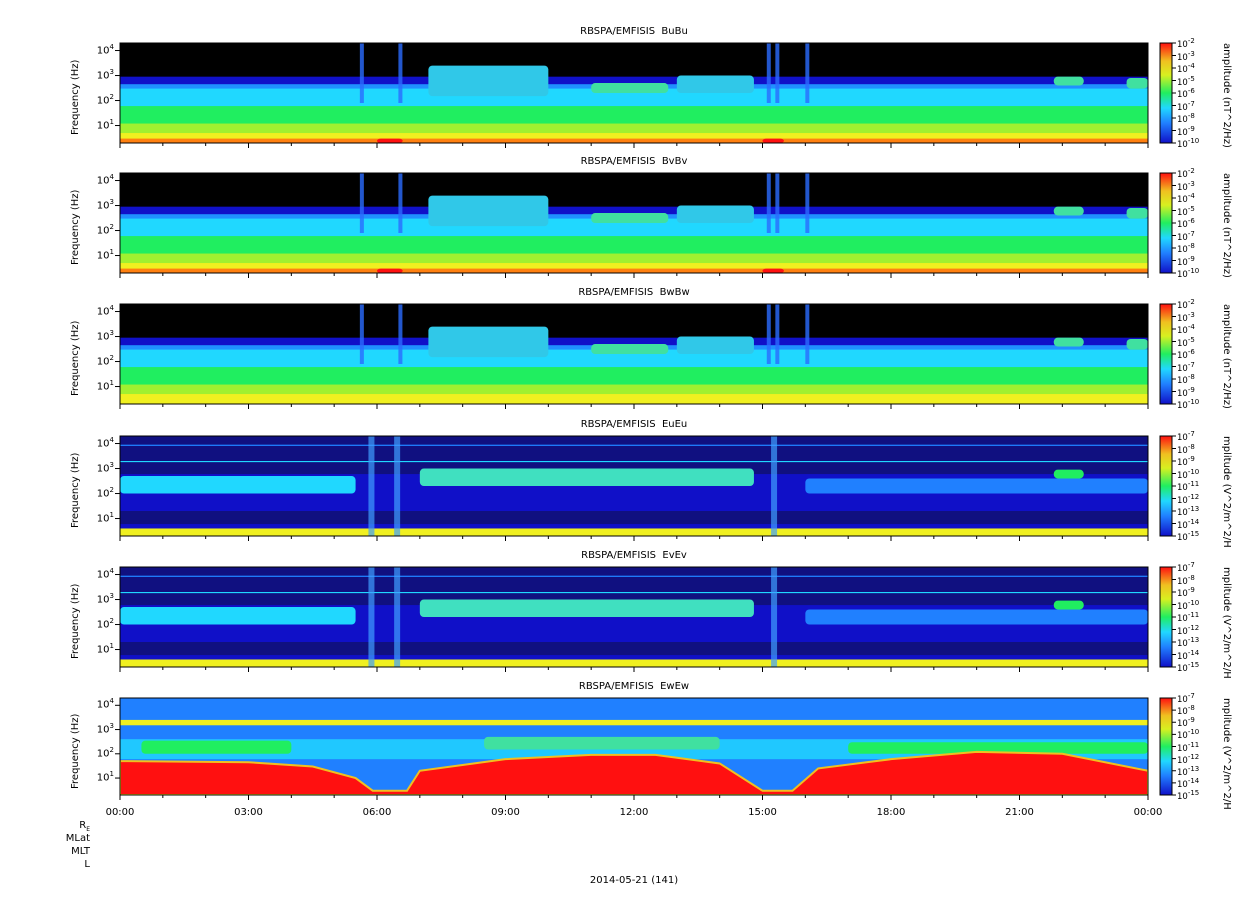 The width and height of the screenshot is (1248, 899). I want to click on yellow-band, so click(634, 268).